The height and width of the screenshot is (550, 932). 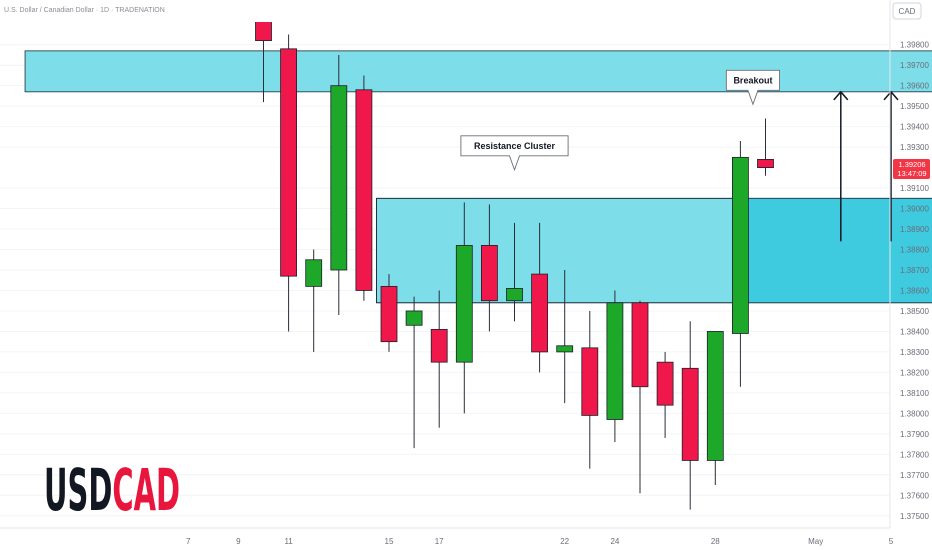 I want to click on y-tick-label: 1.38500, so click(x=914, y=311).